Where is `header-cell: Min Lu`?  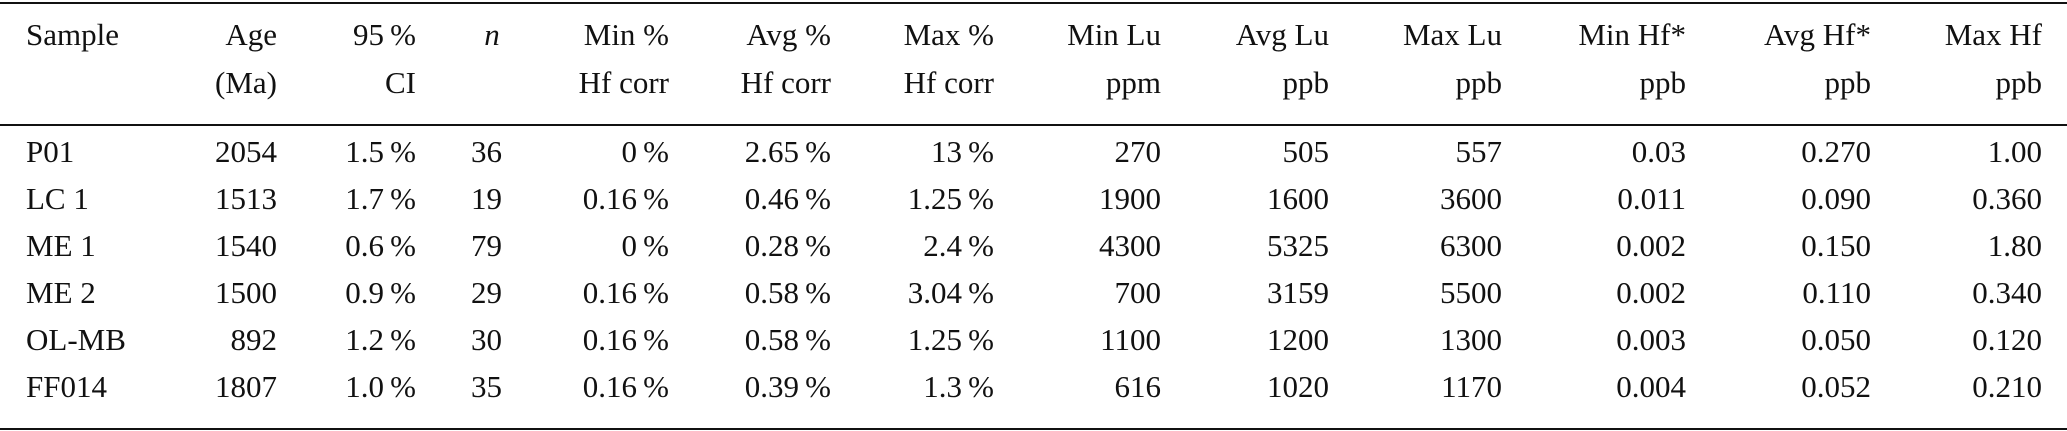 header-cell: Min Lu is located at coordinates (1114, 34).